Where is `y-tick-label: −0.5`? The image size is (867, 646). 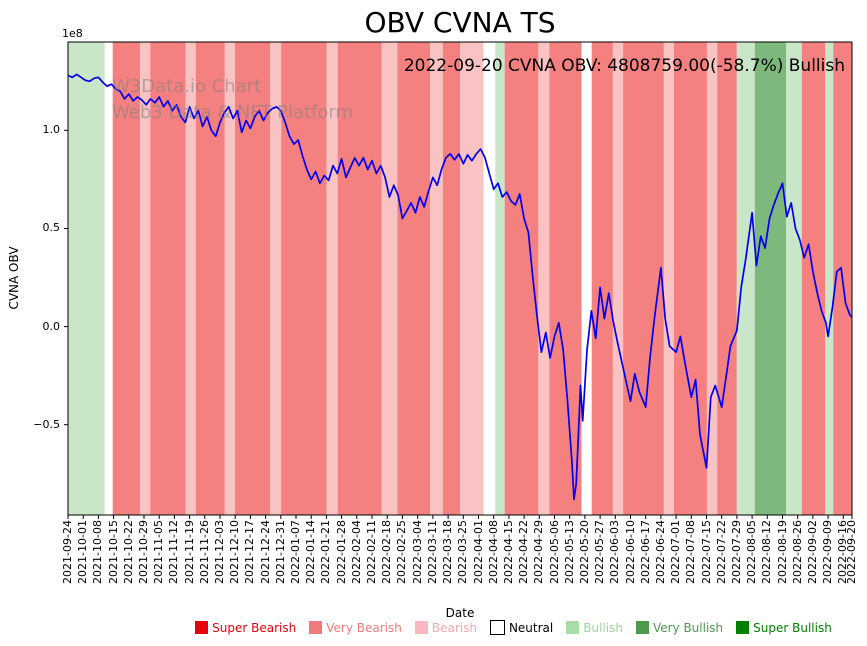 y-tick-label: −0.5 is located at coordinates (46, 424).